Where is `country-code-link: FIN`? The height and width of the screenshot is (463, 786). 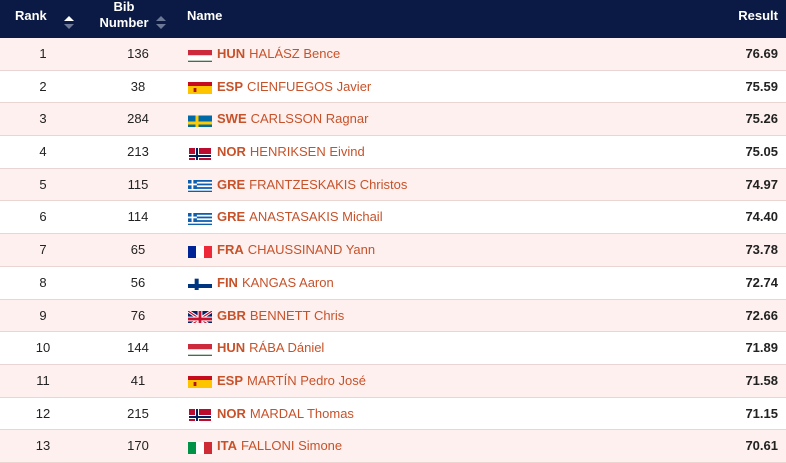 country-code-link: FIN is located at coordinates (227, 282).